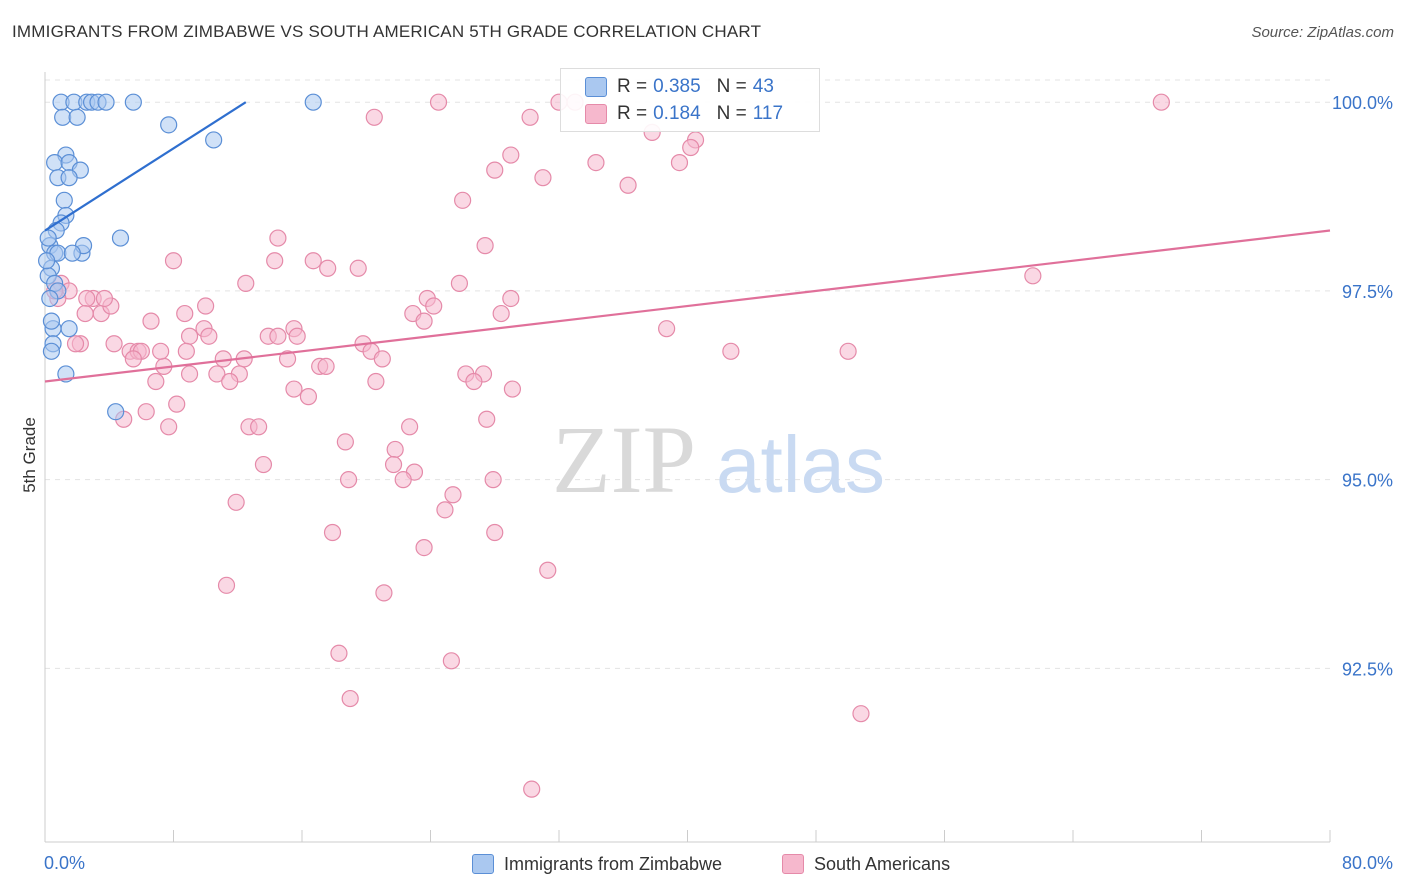  What do you see at coordinates (180, 257) in the screenshot?
I see `zimbabwe-points` at bounding box center [180, 257].